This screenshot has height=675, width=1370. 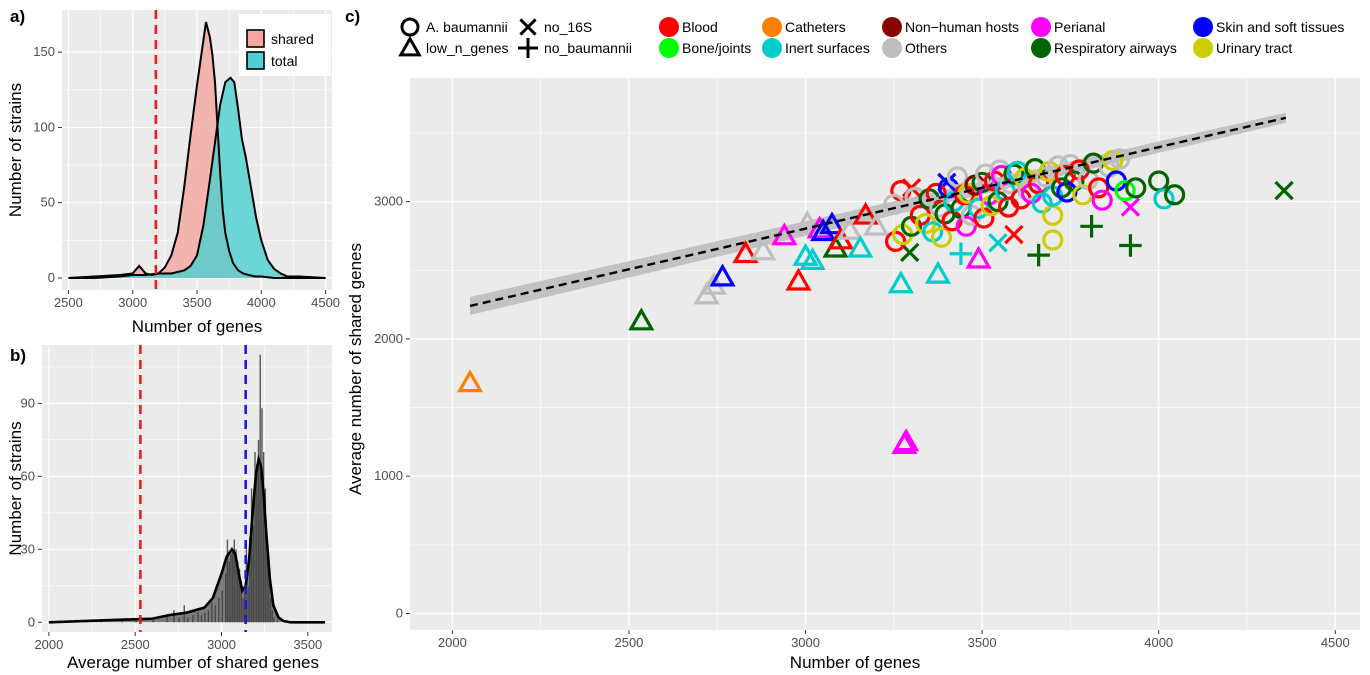 What do you see at coordinates (284, 61) in the screenshot?
I see `legend-label-total: total` at bounding box center [284, 61].